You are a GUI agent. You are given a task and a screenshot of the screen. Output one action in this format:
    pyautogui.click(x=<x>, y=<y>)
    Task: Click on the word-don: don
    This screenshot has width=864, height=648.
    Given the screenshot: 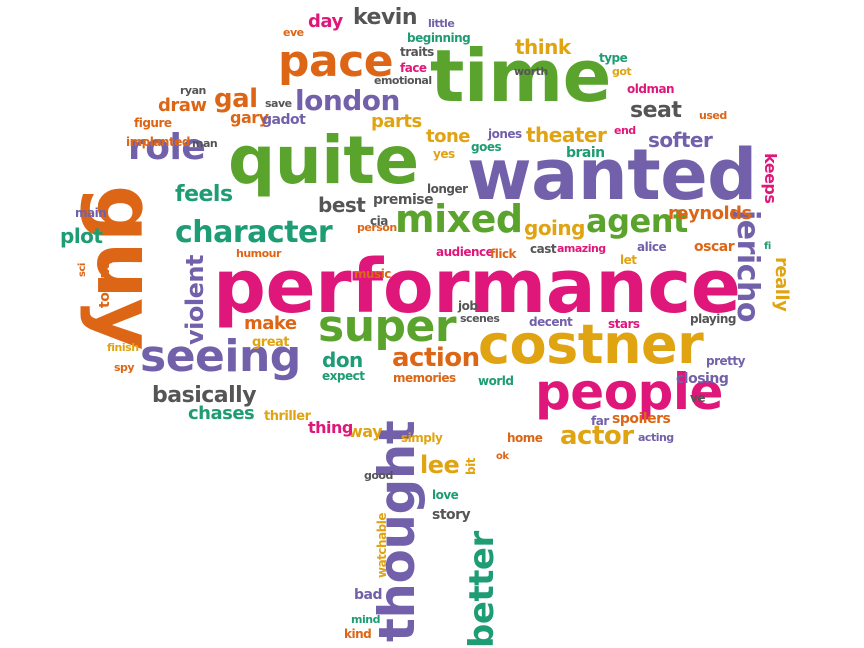 What is the action you would take?
    pyautogui.click(x=342, y=360)
    